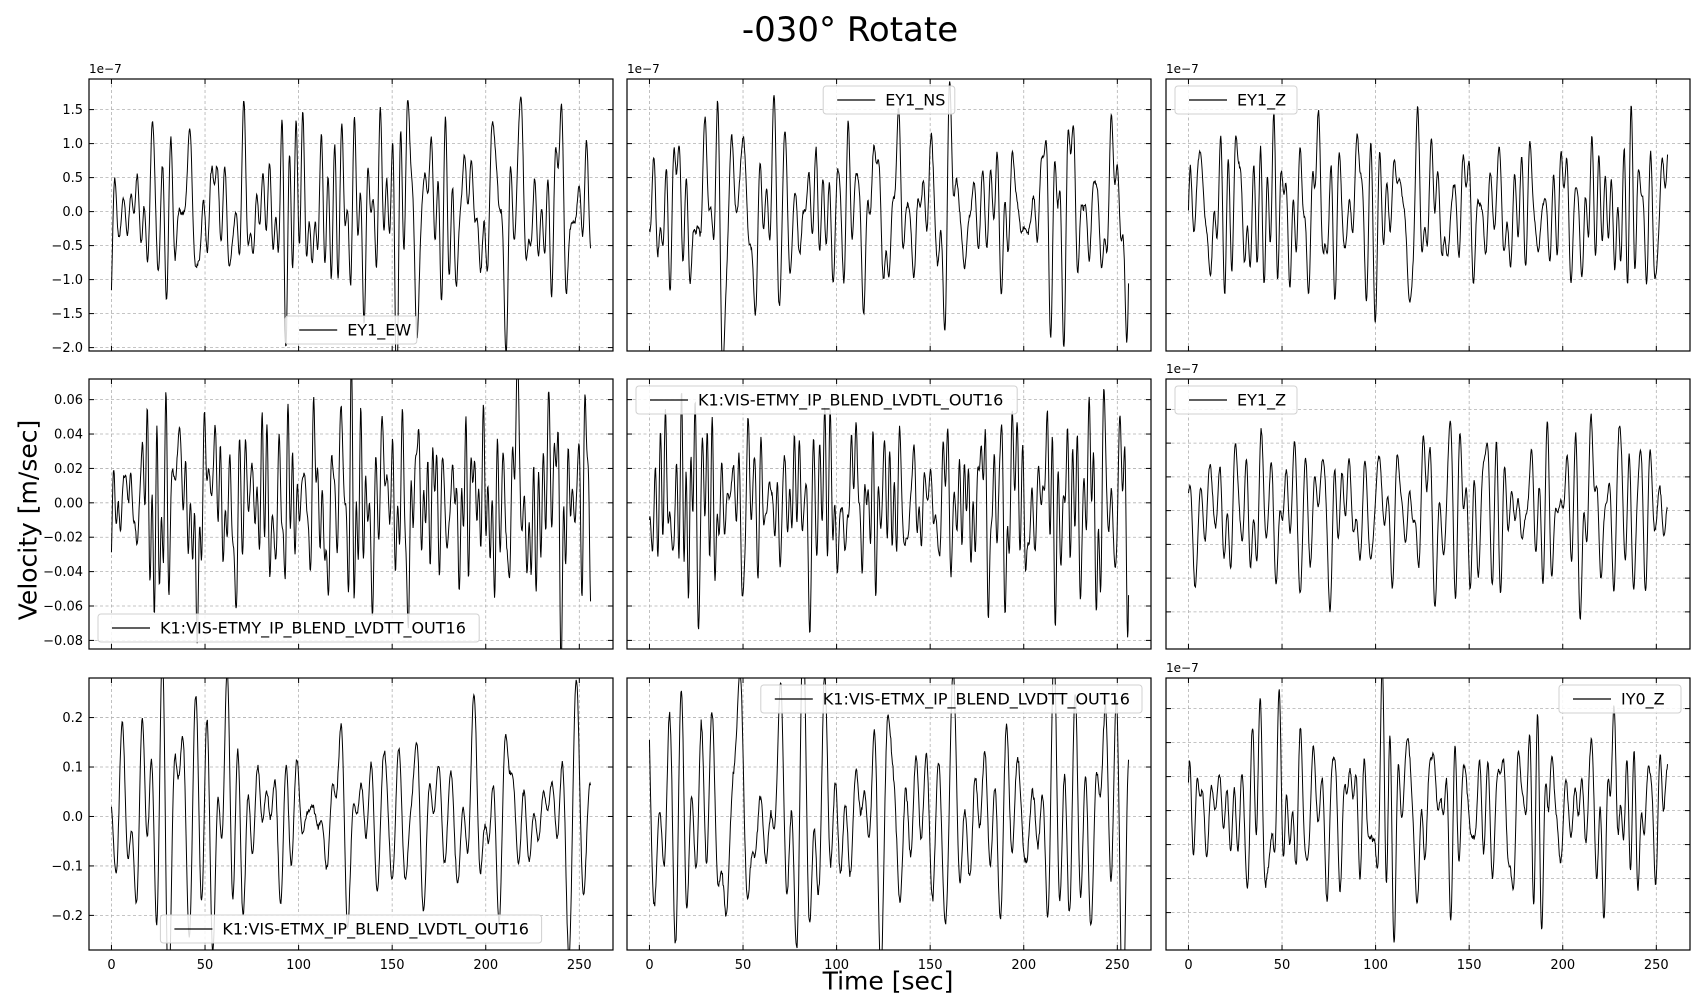 This screenshot has width=1700, height=1000. What do you see at coordinates (67, 280) in the screenshot?
I see `y-tick-label: −1.0` at bounding box center [67, 280].